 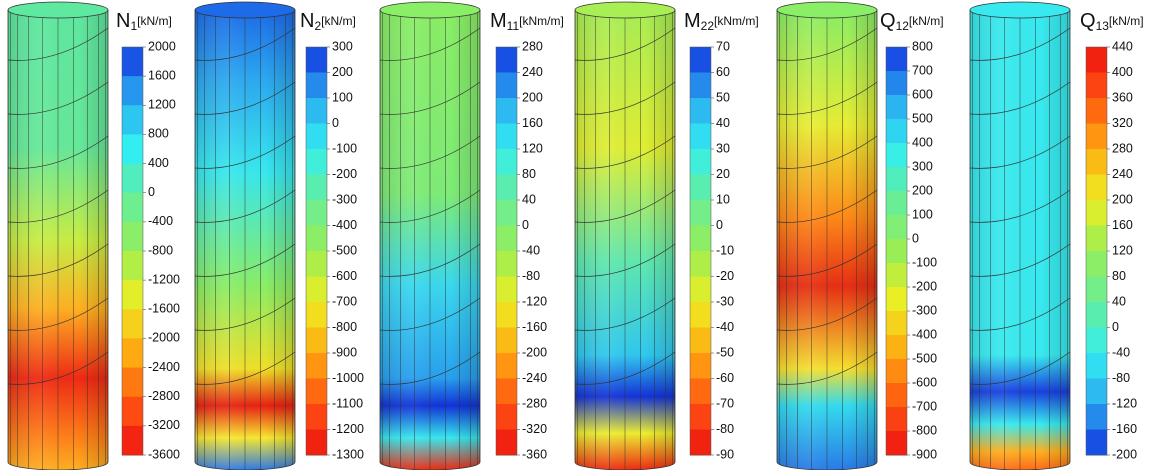 I want to click on colorbar-tick-label: -120, so click(x=1124, y=403).